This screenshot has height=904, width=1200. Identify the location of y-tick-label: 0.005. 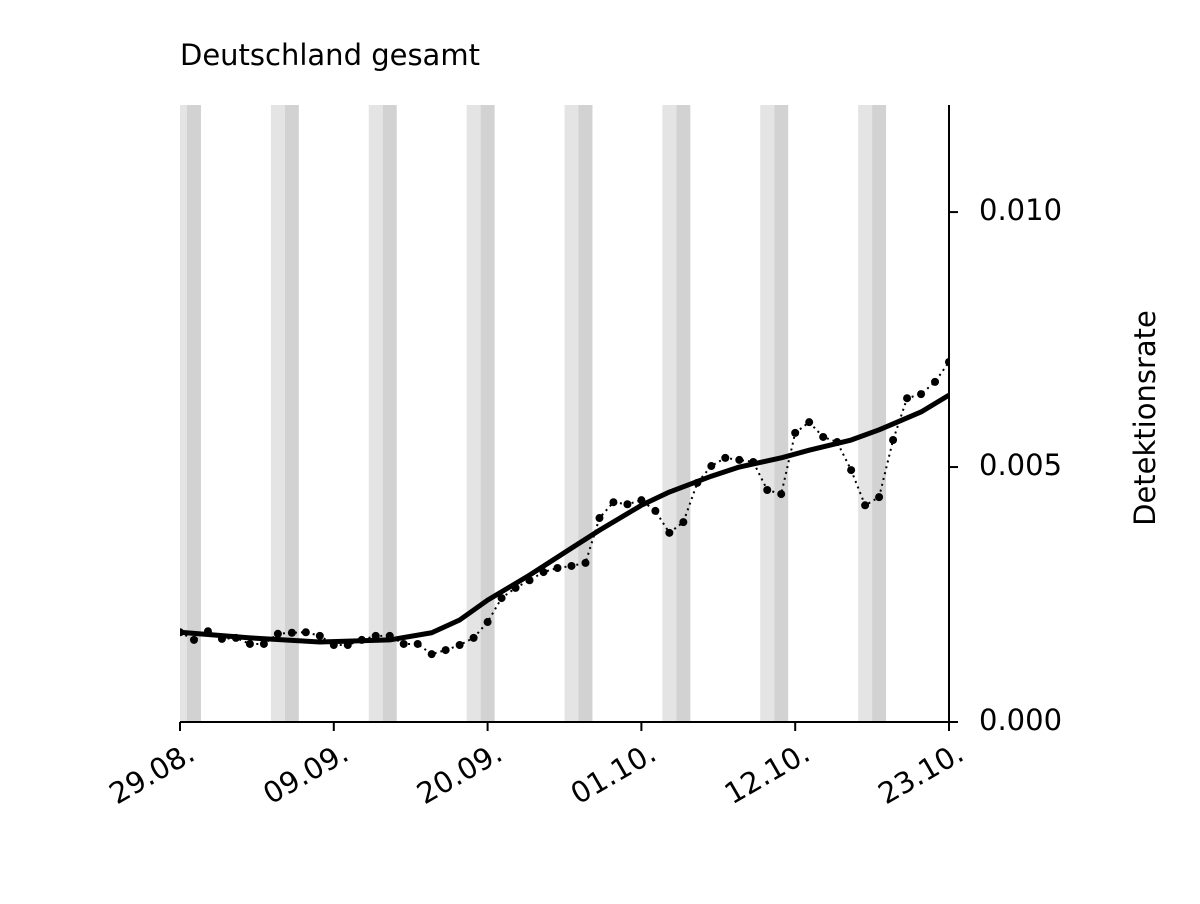
(1020, 465).